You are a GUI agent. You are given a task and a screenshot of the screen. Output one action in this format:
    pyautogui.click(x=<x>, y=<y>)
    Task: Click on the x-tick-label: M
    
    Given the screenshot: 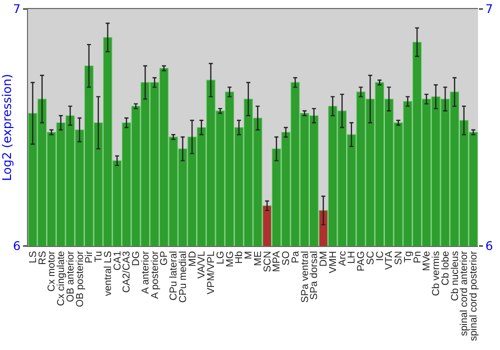 What is the action you would take?
    pyautogui.click(x=249, y=255)
    